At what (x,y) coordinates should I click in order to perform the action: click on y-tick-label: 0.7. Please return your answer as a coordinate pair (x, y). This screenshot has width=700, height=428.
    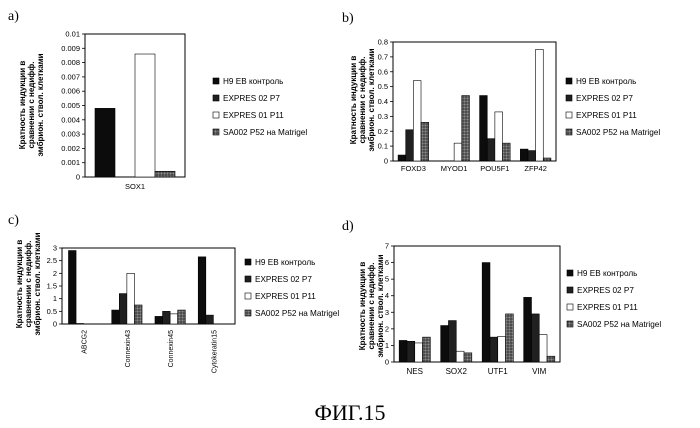
    Looking at the image, I should click on (383, 56).